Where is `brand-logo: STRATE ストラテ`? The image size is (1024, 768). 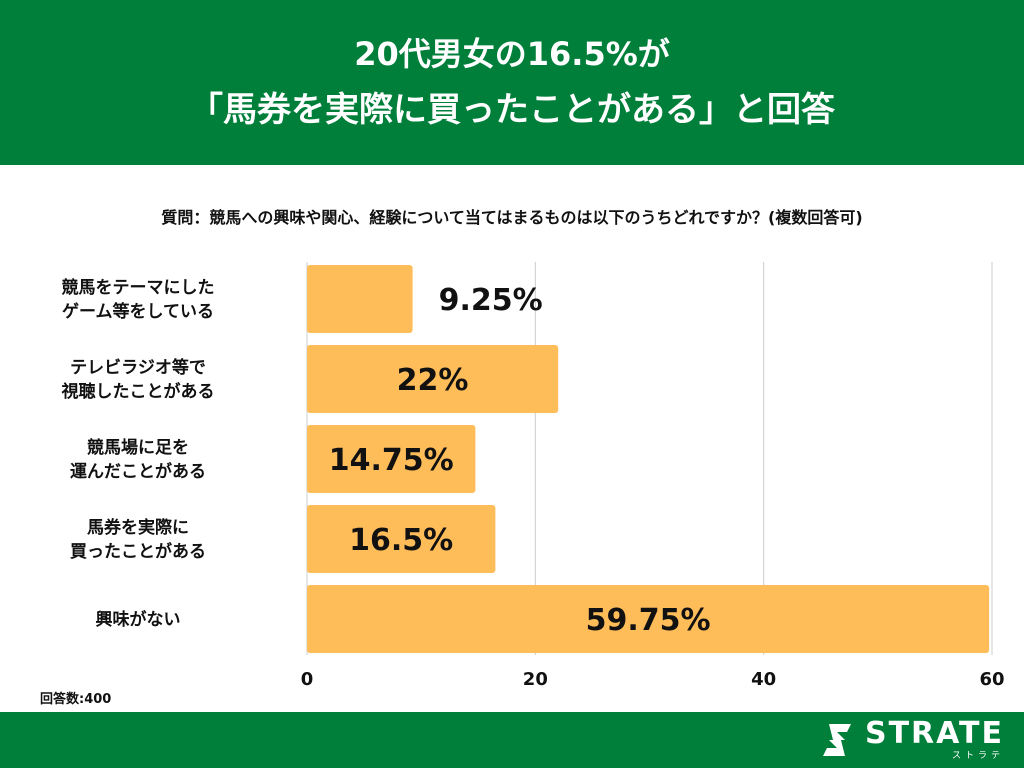
brand-logo: STRATE ストラテ is located at coordinates (910, 739).